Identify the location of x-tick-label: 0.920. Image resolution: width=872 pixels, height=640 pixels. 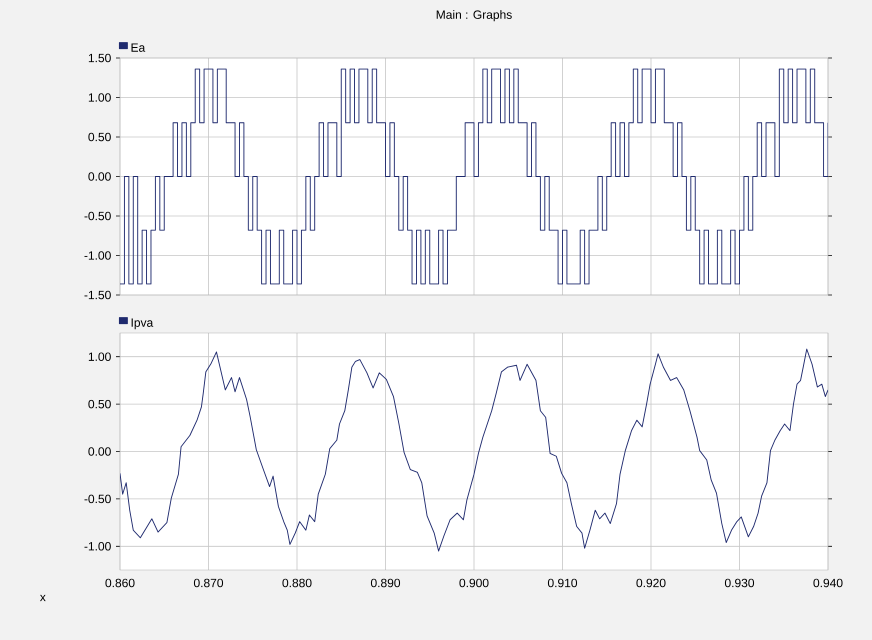
(651, 583).